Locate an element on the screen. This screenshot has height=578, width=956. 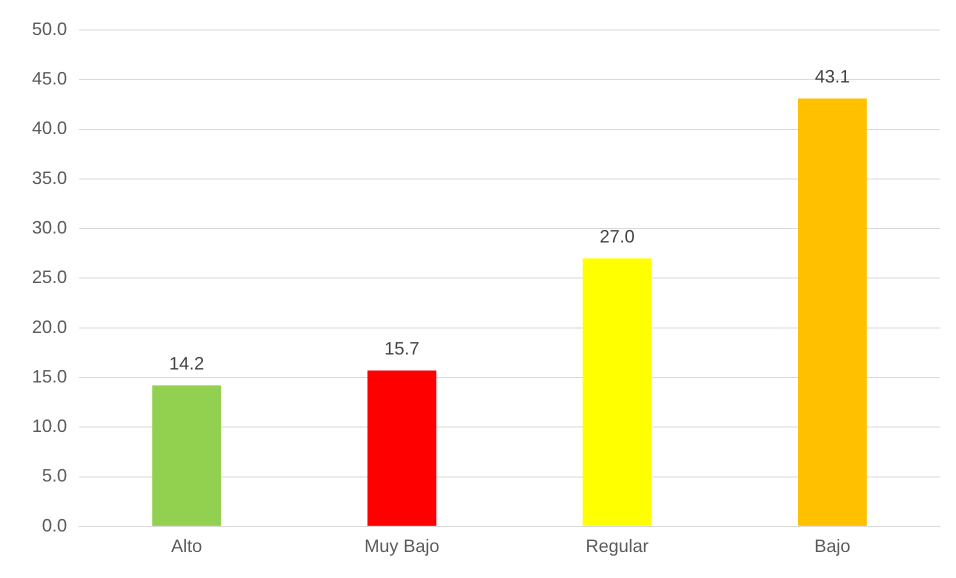
y-tick-label: 0.0 is located at coordinates (55, 525).